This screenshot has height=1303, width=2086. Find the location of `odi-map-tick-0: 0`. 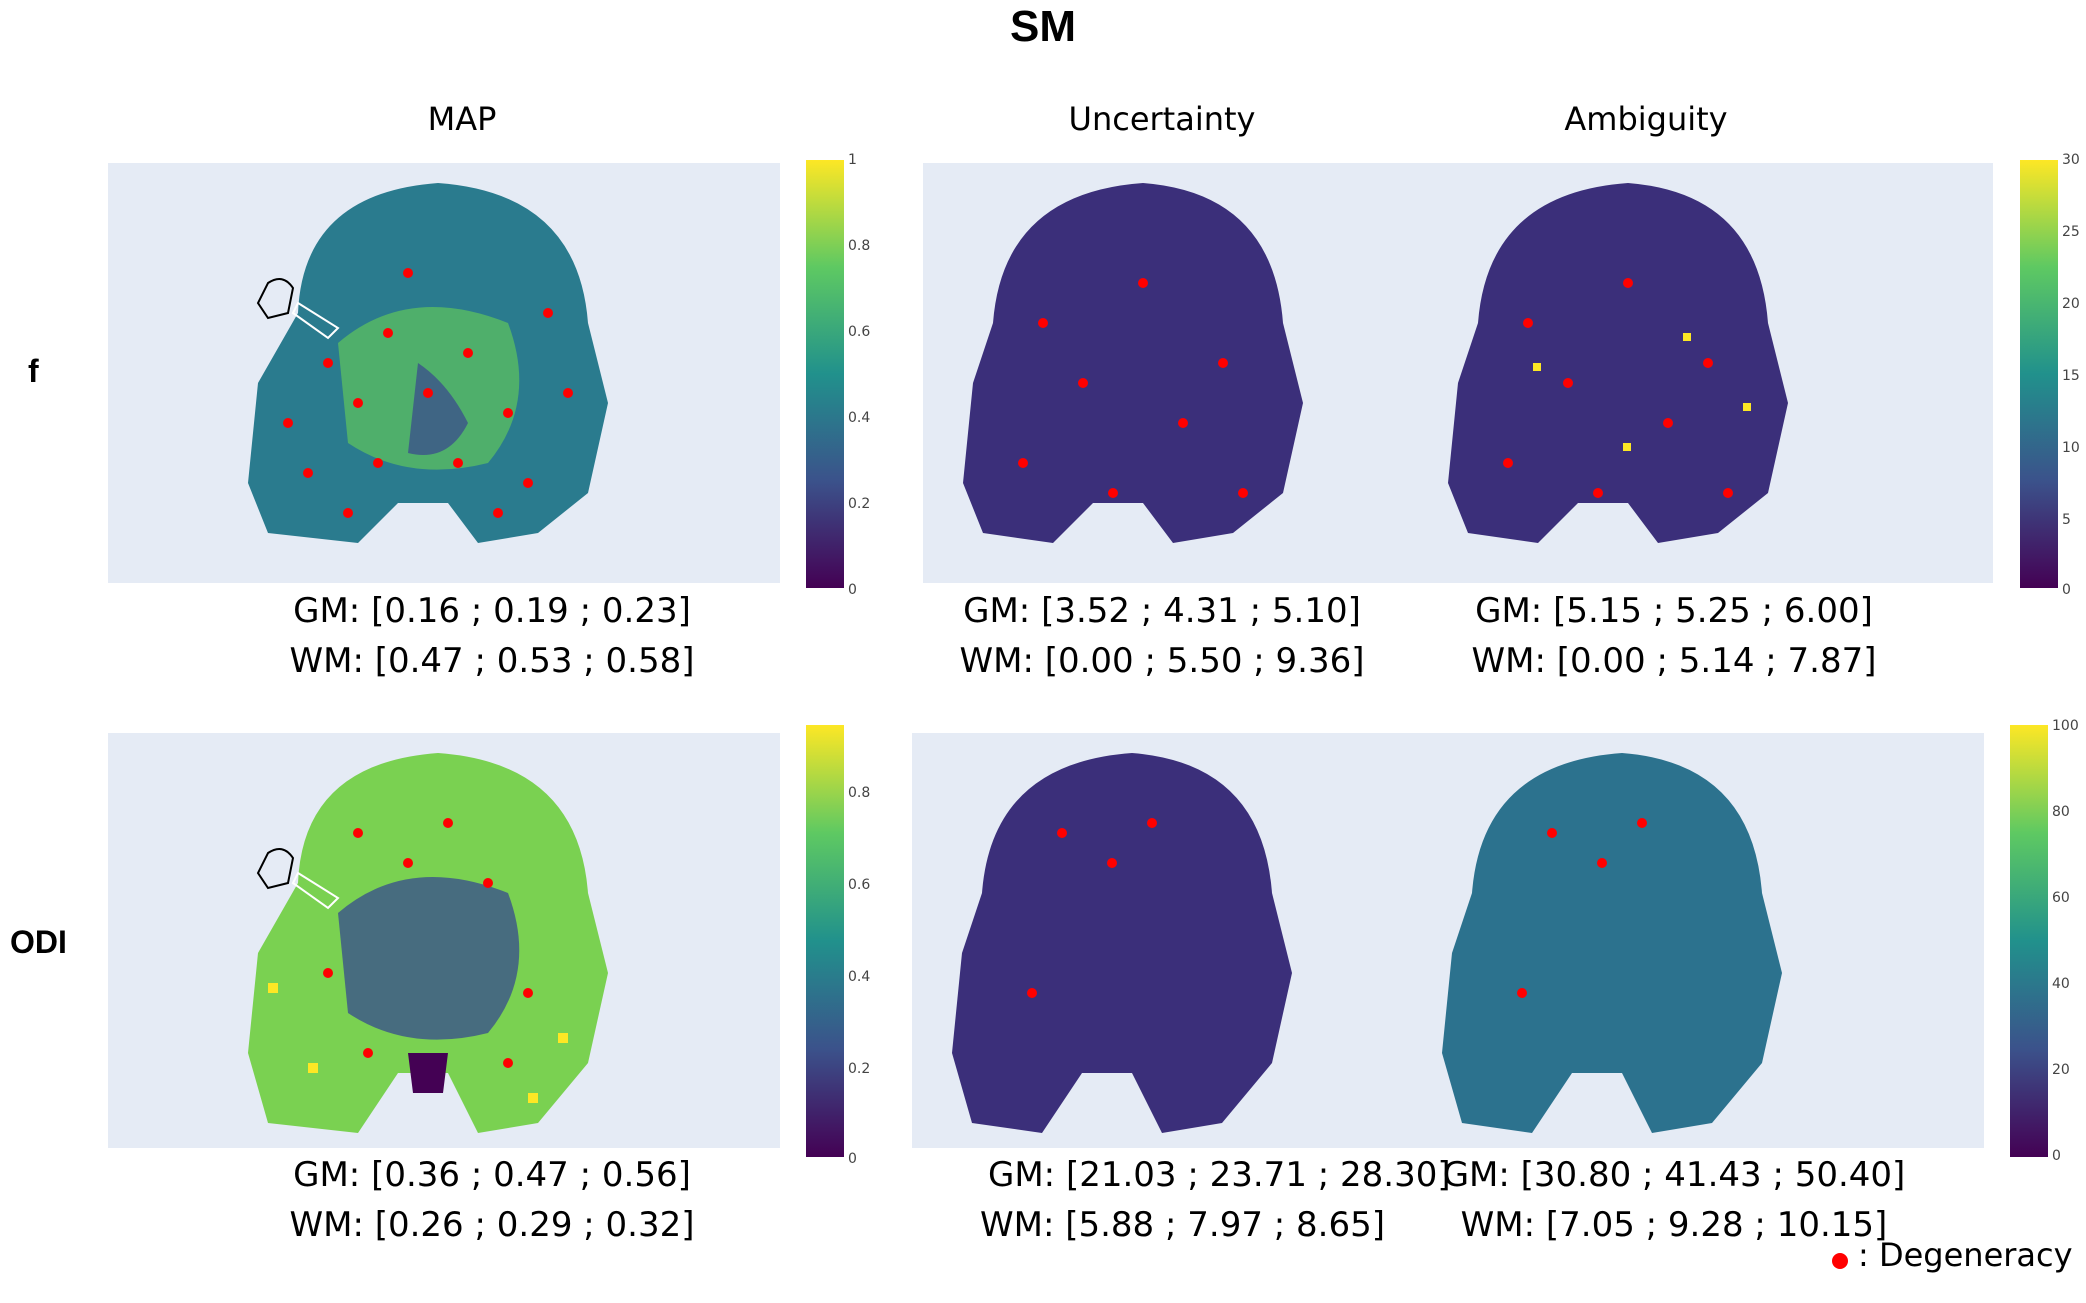

odi-map-tick-0: 0 is located at coordinates (852, 1159).